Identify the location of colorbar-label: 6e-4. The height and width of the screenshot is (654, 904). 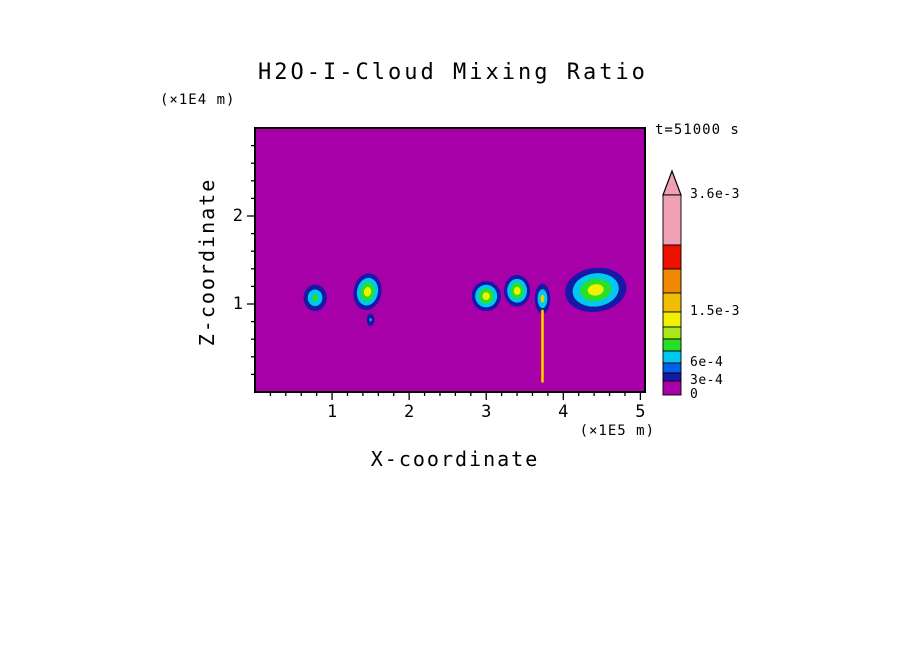
(707, 362).